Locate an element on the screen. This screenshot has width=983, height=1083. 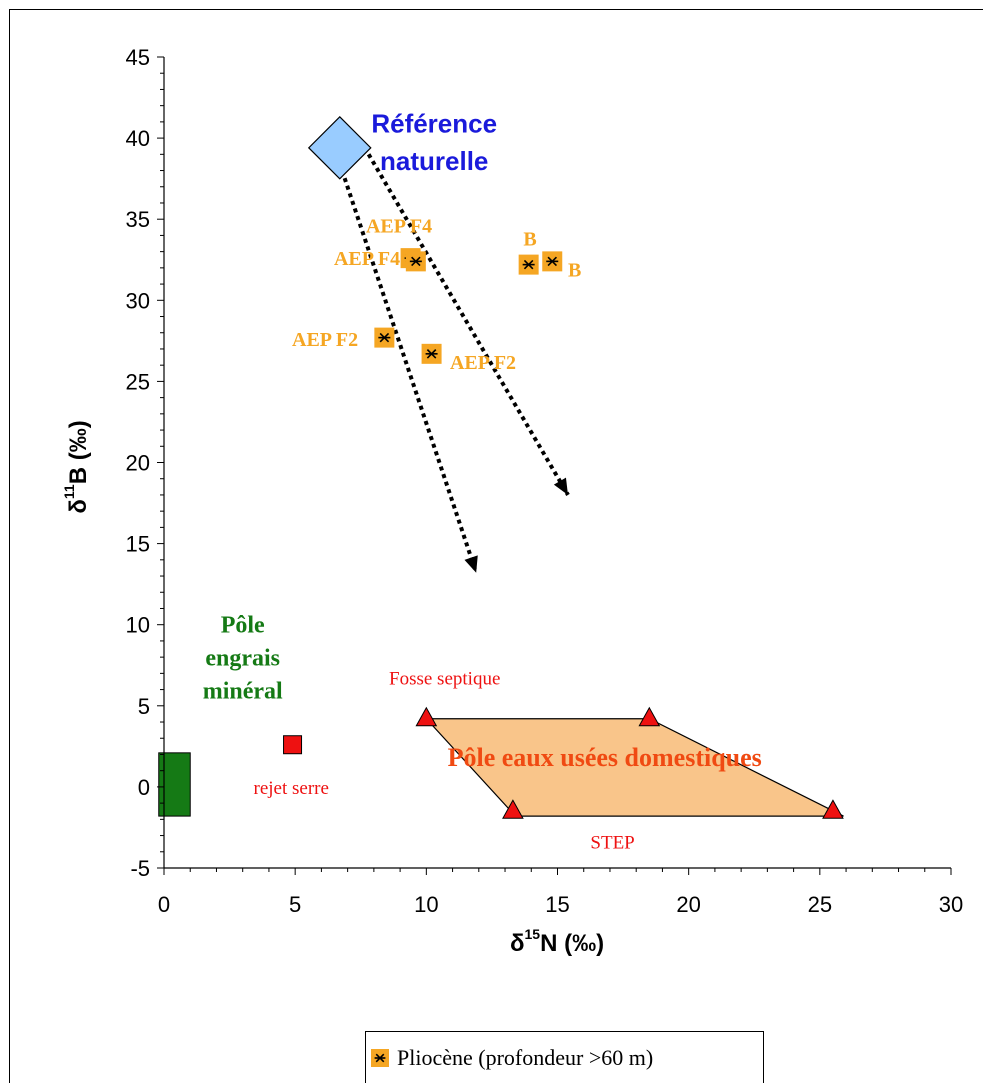
y-axis-title: δ11B (‰) is located at coordinates (76, 466).